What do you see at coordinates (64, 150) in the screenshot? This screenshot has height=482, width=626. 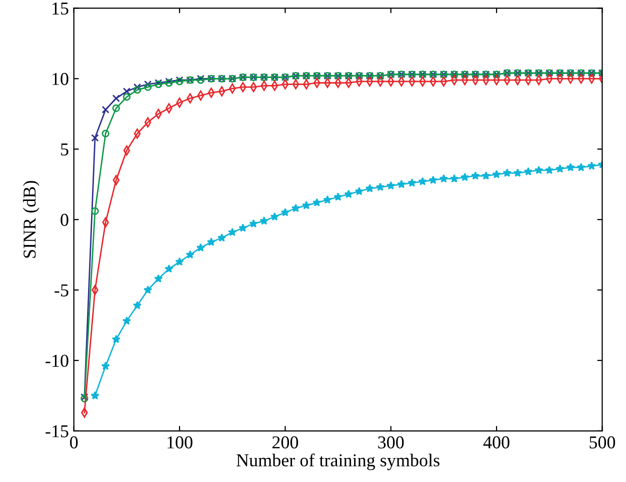 I see `y-tick-label: 5` at bounding box center [64, 150].